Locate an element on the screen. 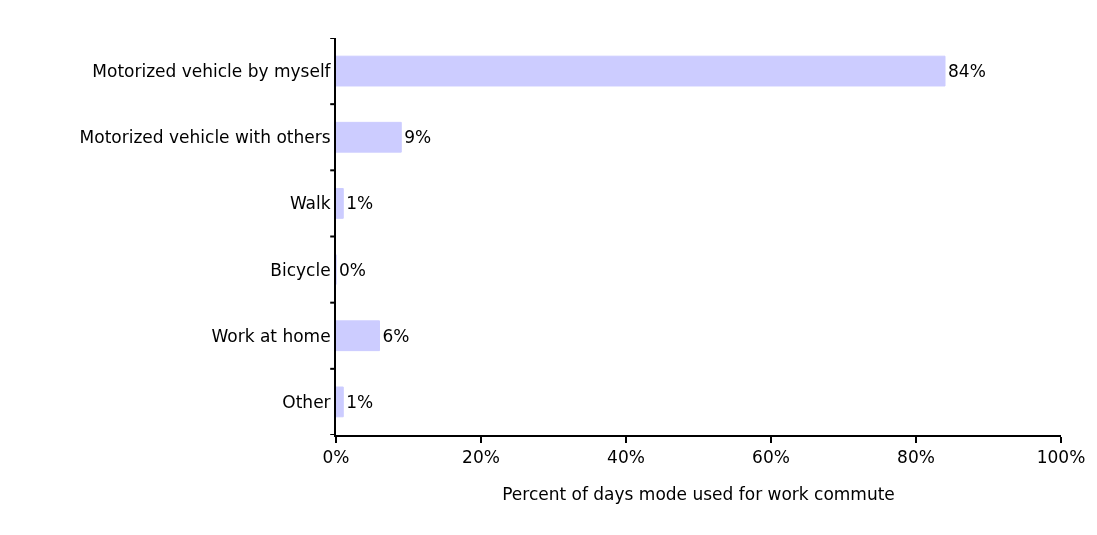 The width and height of the screenshot is (1097, 535). y-tick-label: Other is located at coordinates (306, 401).